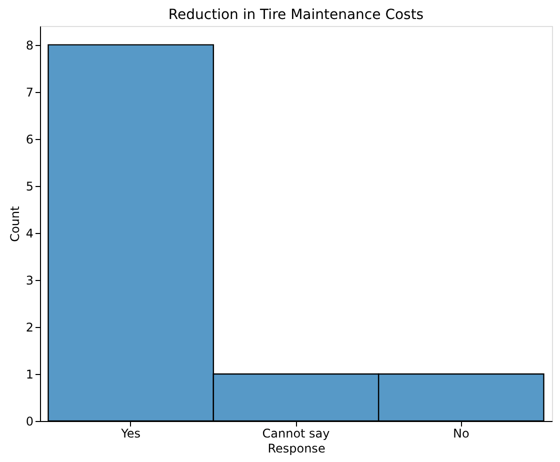 The width and height of the screenshot is (560, 462). Describe the element at coordinates (130, 433) in the screenshot. I see `x-tick-label: Yes` at that location.